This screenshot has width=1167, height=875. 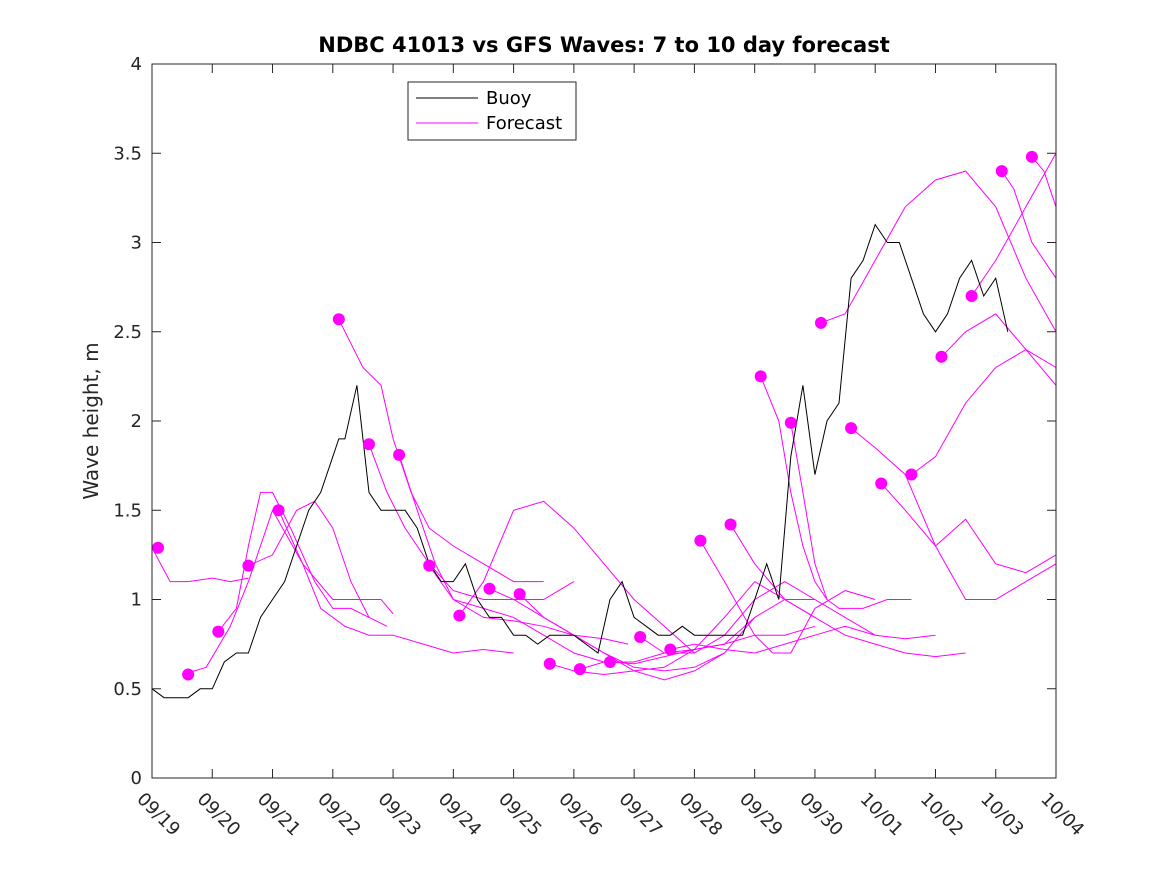 I want to click on y-tick-label: 4, so click(x=136, y=64).